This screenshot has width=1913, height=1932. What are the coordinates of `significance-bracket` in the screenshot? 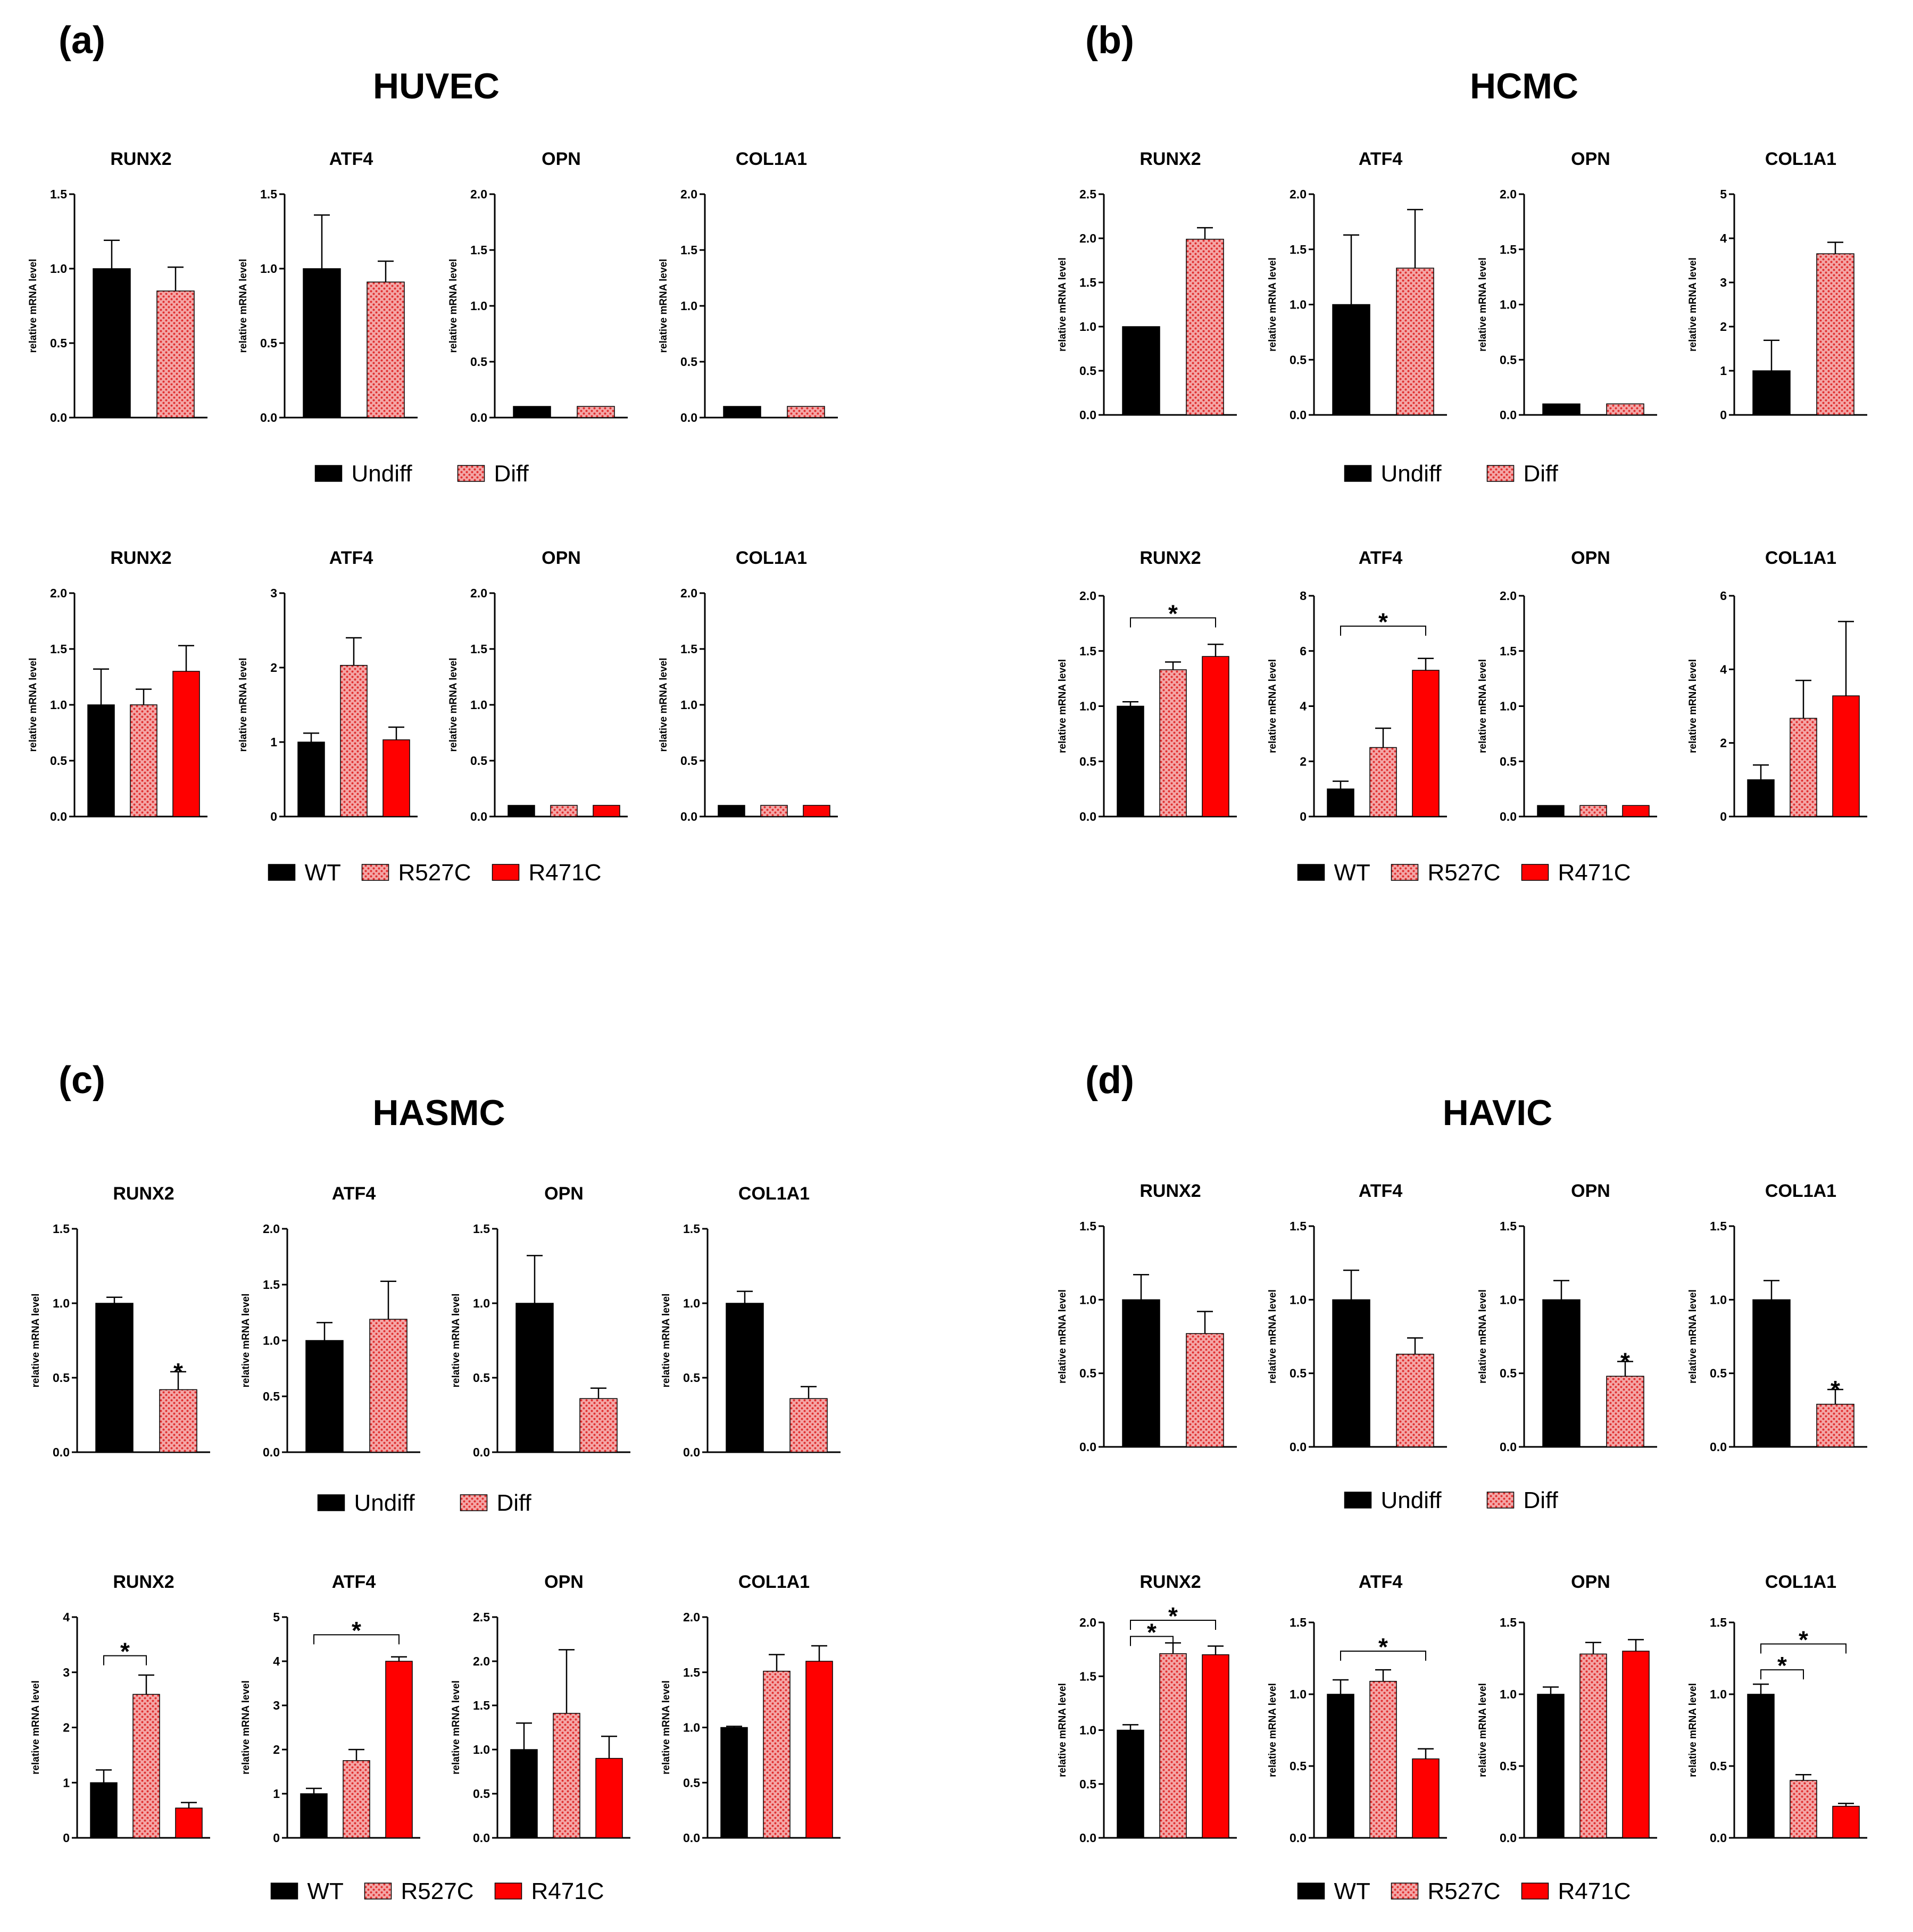 It's located at (1782, 1674).